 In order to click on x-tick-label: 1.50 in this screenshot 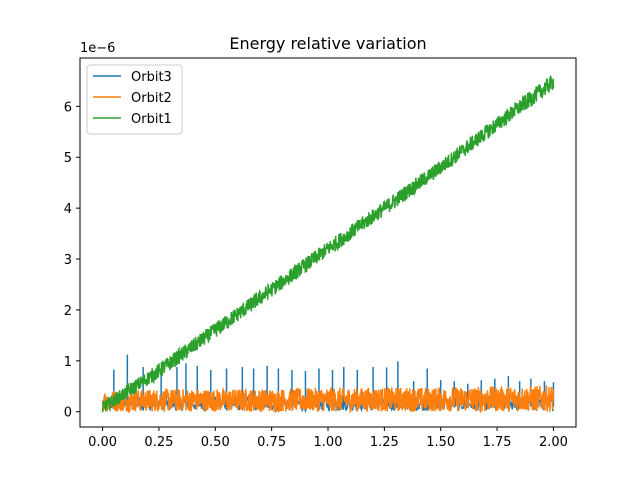, I will do `click(440, 442)`.